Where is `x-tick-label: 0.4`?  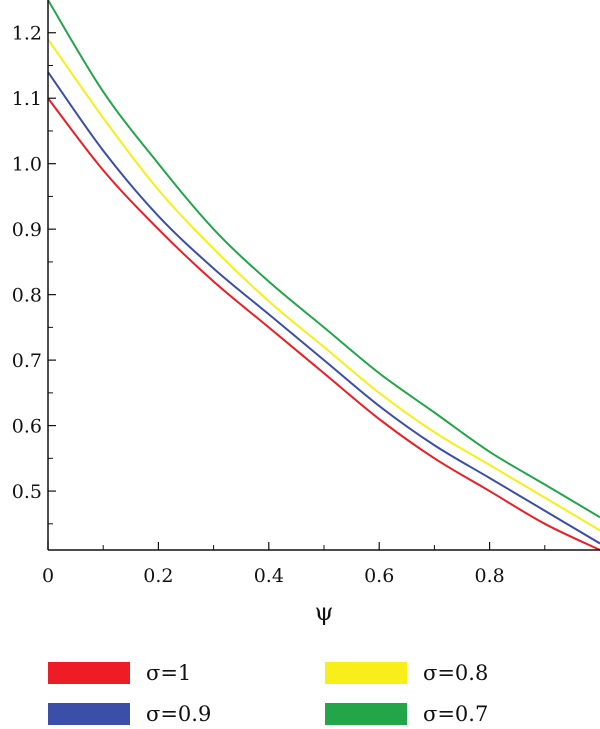 x-tick-label: 0.4 is located at coordinates (269, 576).